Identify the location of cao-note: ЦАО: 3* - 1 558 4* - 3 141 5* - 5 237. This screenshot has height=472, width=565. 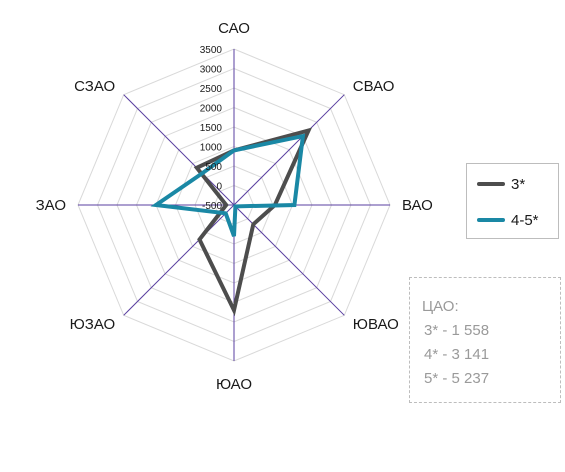
(485, 340).